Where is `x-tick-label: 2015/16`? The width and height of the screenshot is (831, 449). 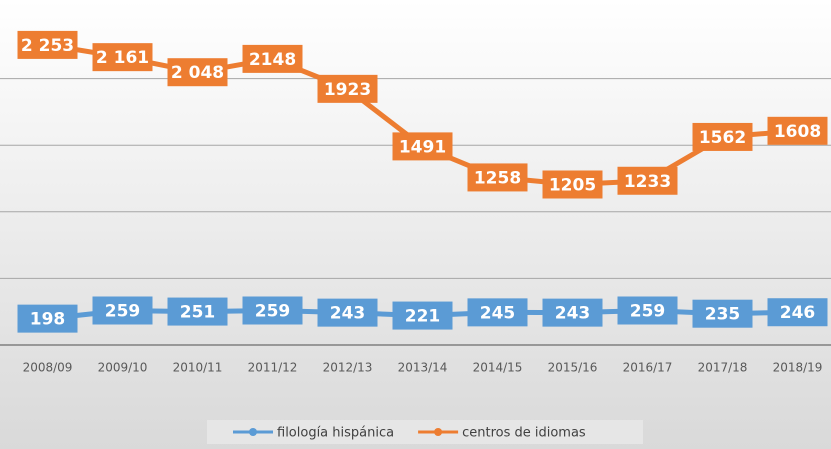
x-tick-label: 2015/16 is located at coordinates (573, 368).